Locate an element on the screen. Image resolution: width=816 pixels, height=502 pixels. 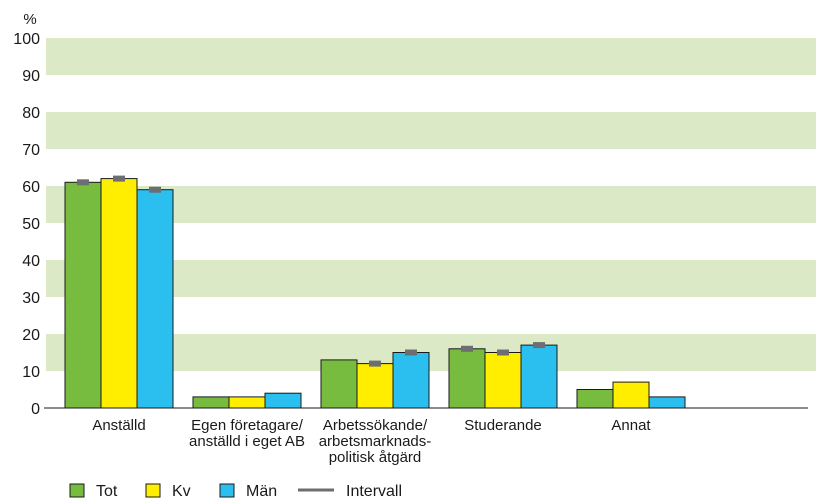
x-tick-label: Egen företagare/ is located at coordinates (247, 425).